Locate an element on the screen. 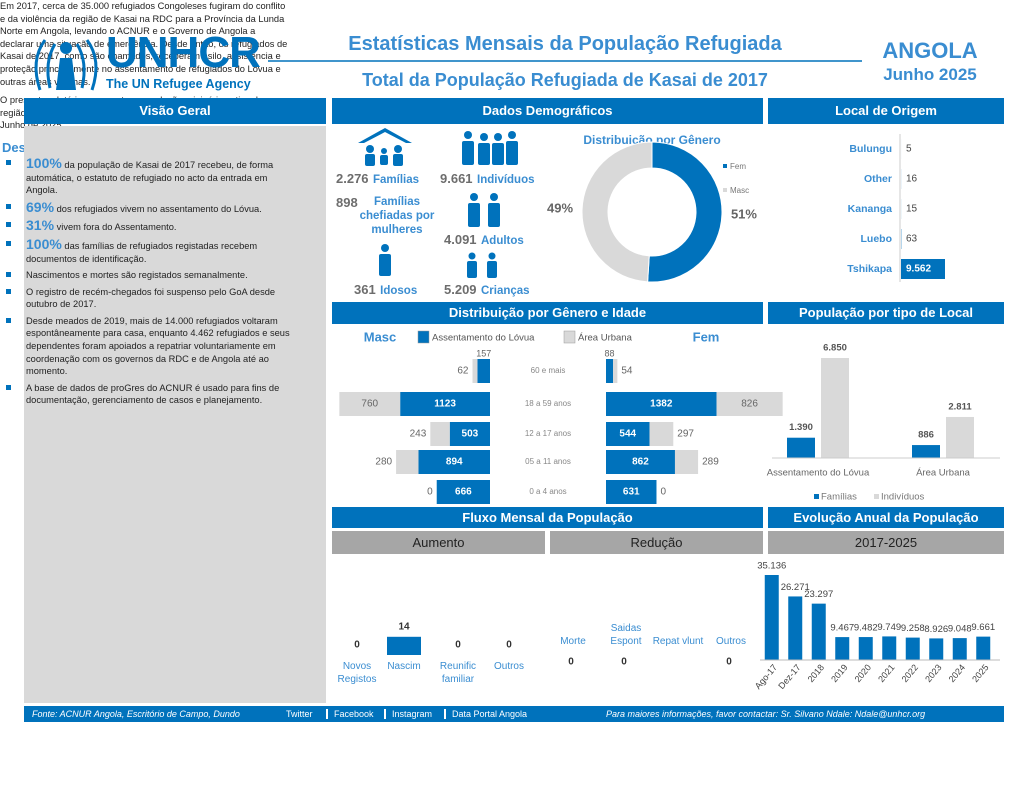 The height and width of the screenshot is (791, 1024). stat-value: 361 is located at coordinates (365, 289).